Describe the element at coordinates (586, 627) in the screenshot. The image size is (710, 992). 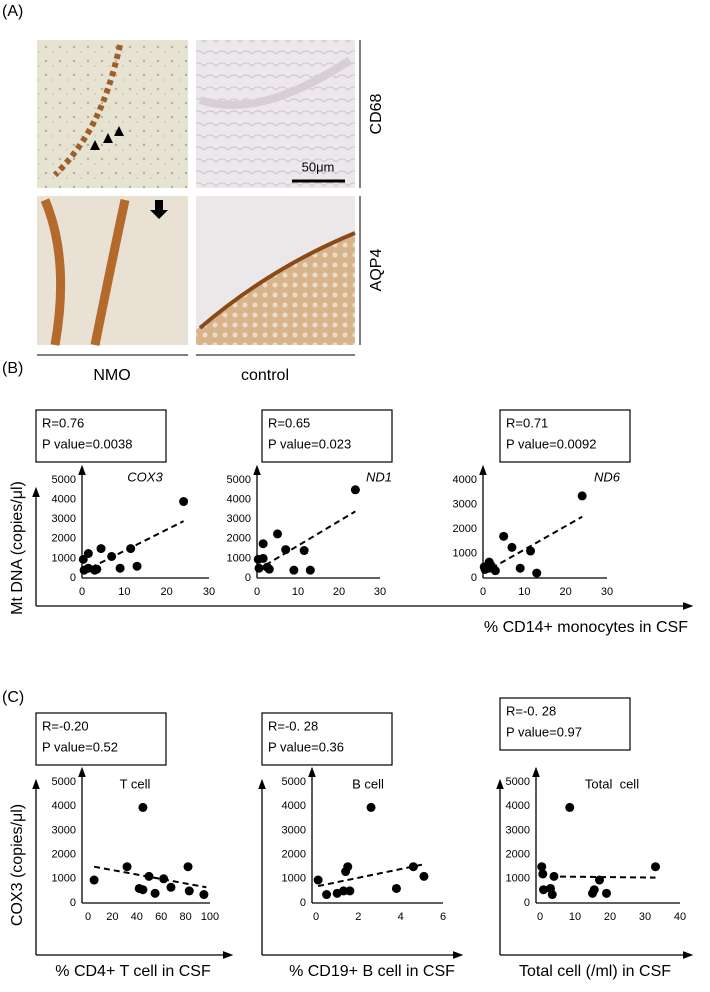
I see `x-axis-title: % CD14+ monocytes in CSF` at that location.